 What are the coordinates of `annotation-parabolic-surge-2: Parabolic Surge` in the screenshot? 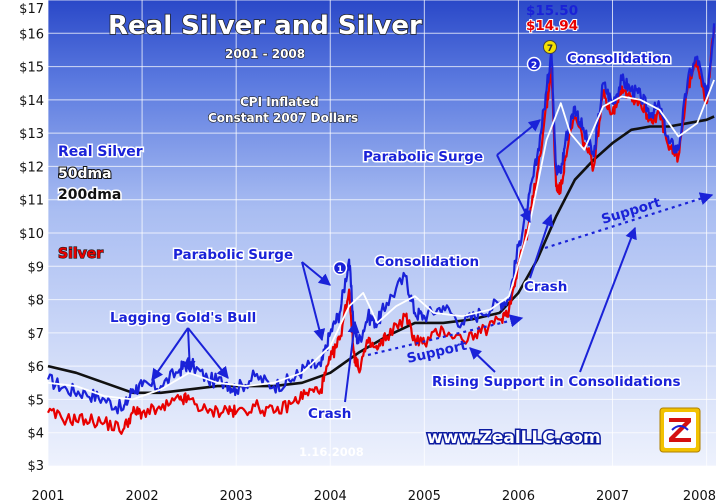 It's located at (423, 157).